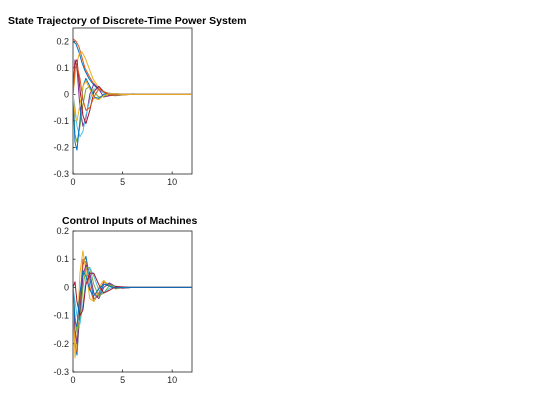 Image resolution: width=560 pixels, height=420 pixels. What do you see at coordinates (129, 221) in the screenshot?
I see `chart-title: Control Inputs of Machines` at bounding box center [129, 221].